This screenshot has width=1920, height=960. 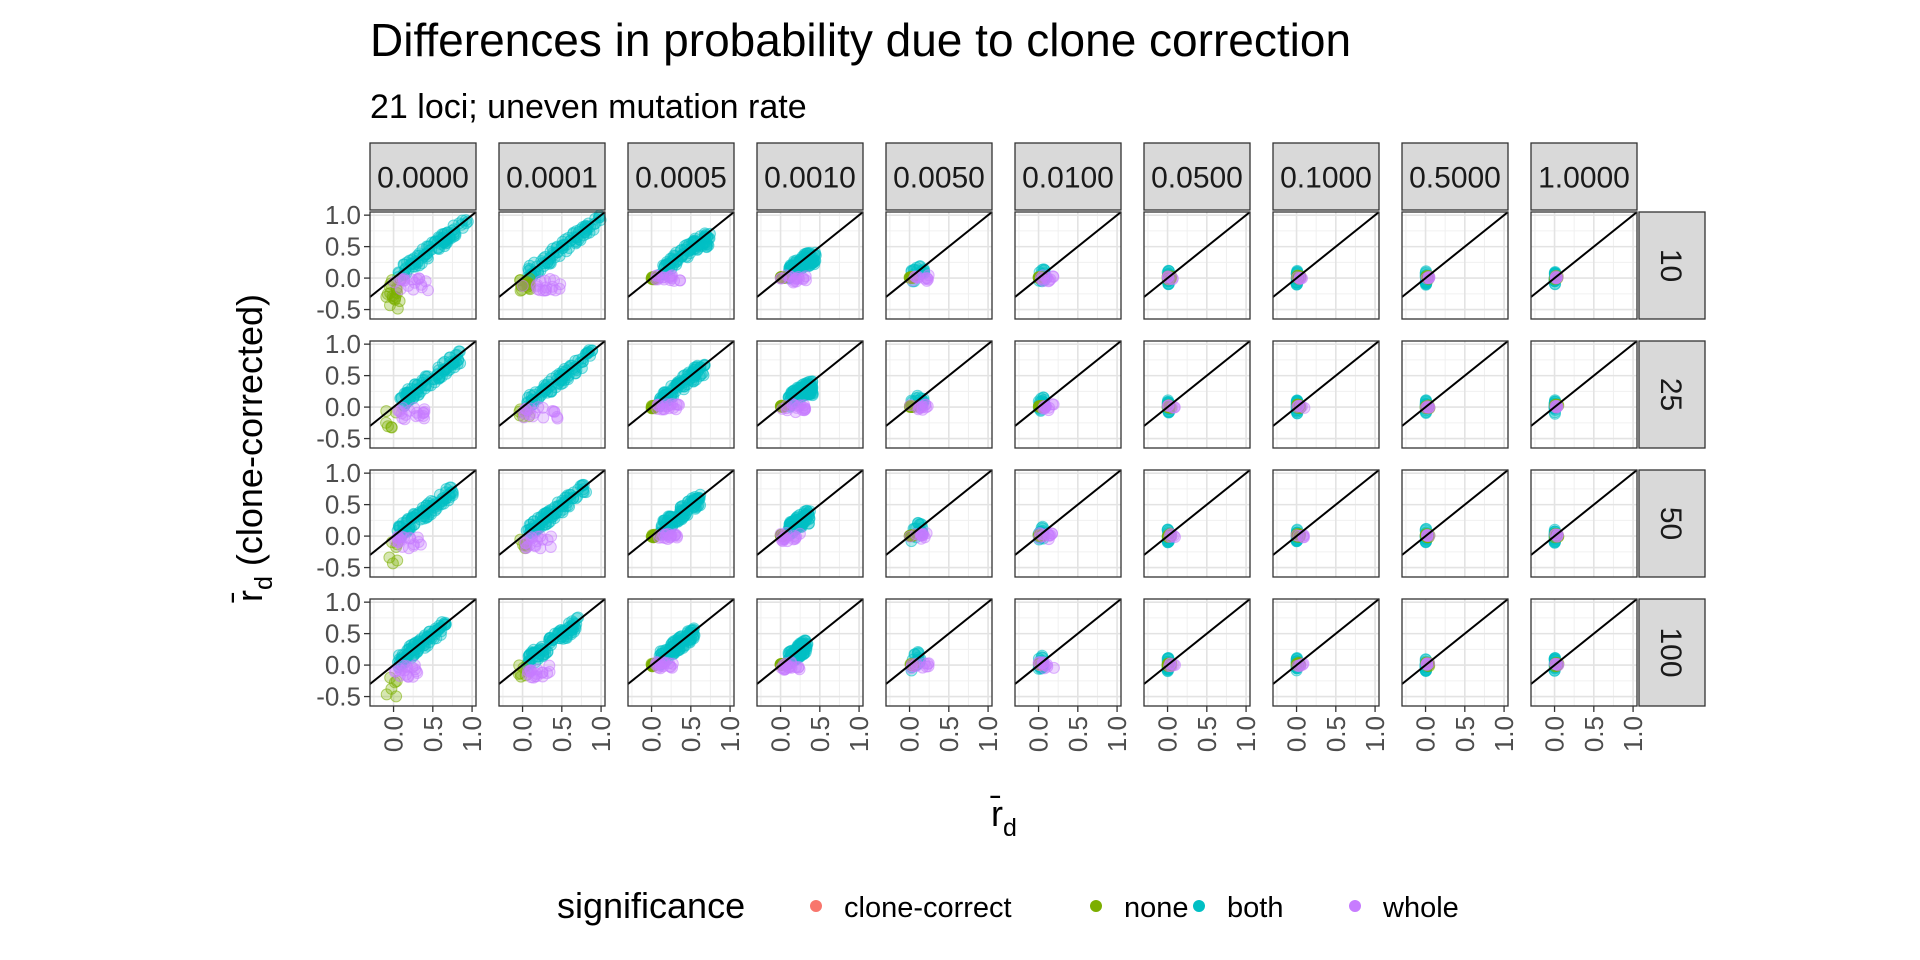 What do you see at coordinates (1255, 908) in the screenshot?
I see `legend-label: both` at bounding box center [1255, 908].